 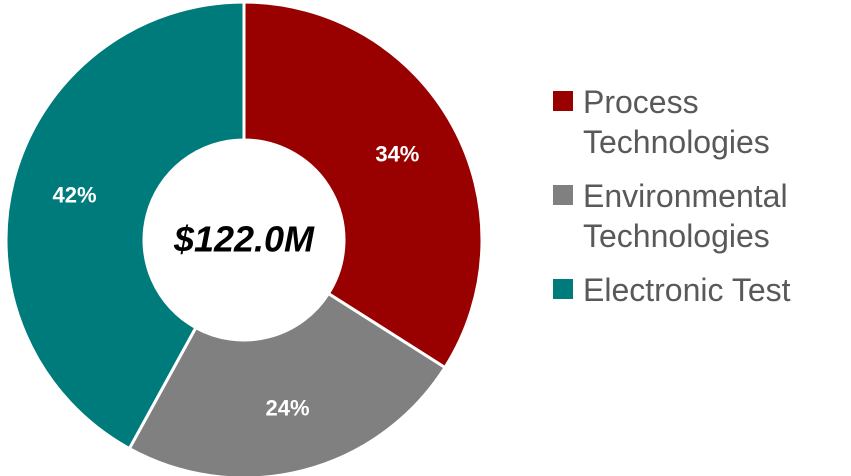 I want to click on legend-item: Electronic Test, so click(x=698, y=290).